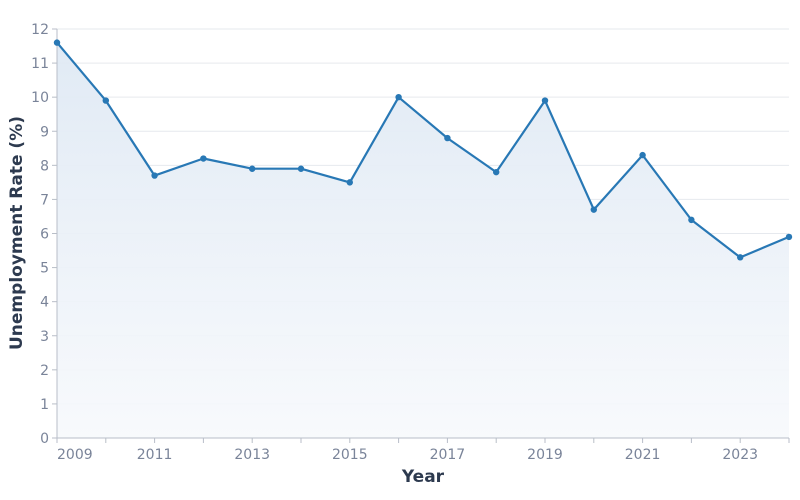 The width and height of the screenshot is (800, 500). I want to click on y-tick-label: 8, so click(44, 166).